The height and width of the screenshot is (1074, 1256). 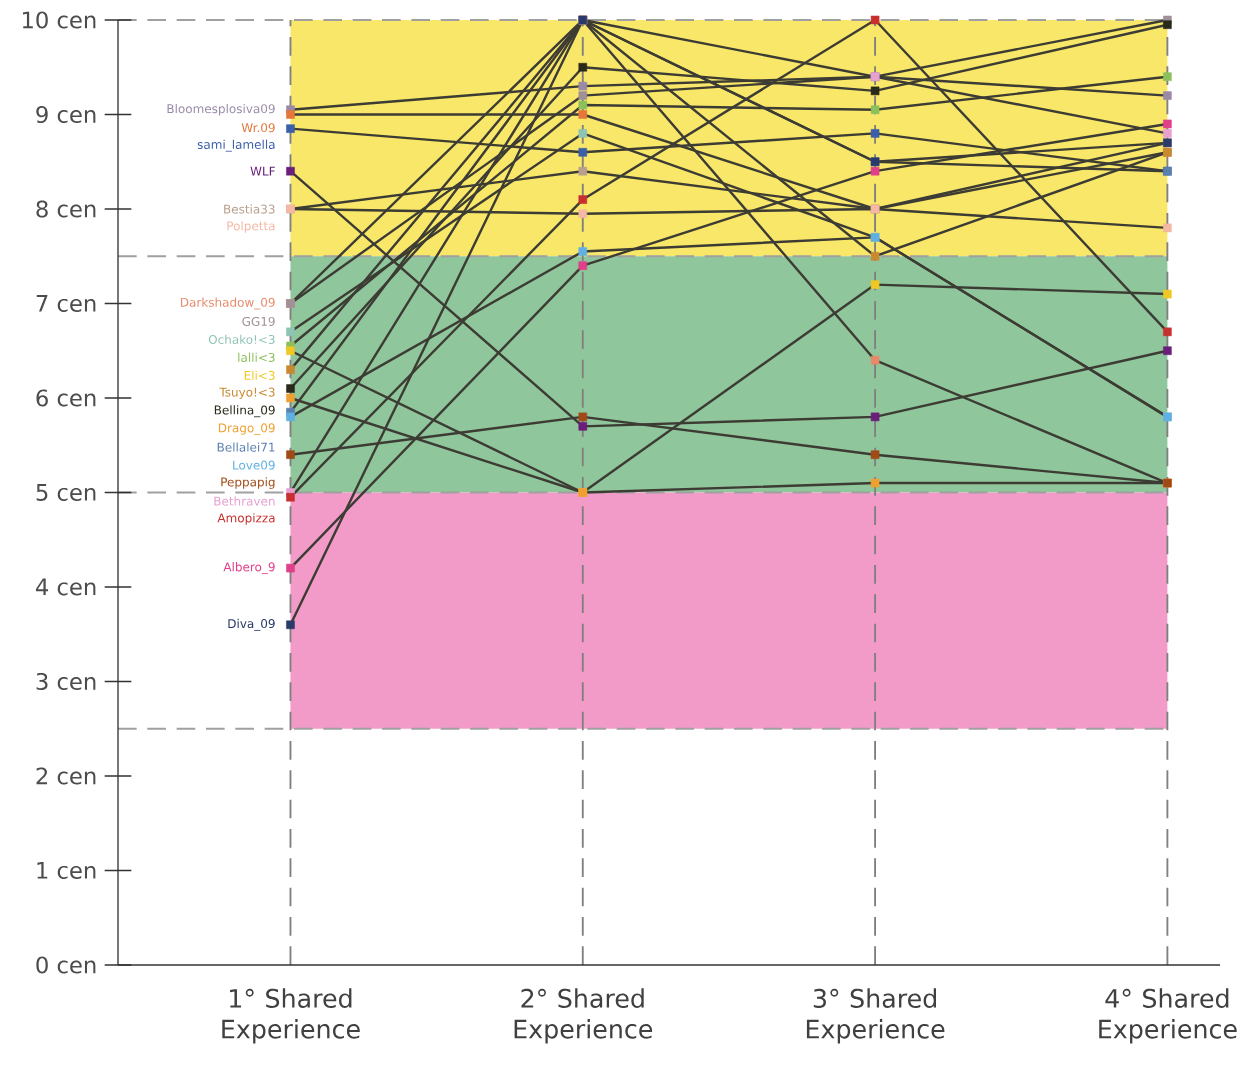 What do you see at coordinates (66, 870) in the screenshot?
I see `y-tick-label: 1 cen` at bounding box center [66, 870].